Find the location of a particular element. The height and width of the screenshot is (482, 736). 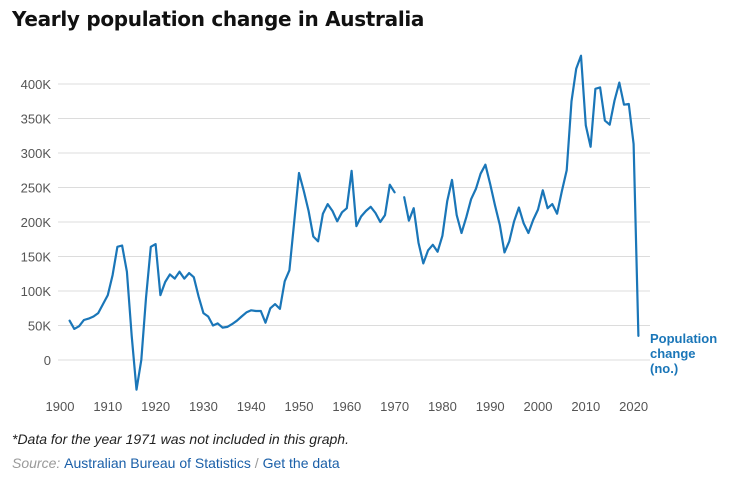

x-tick-label: 1940 is located at coordinates (251, 406).